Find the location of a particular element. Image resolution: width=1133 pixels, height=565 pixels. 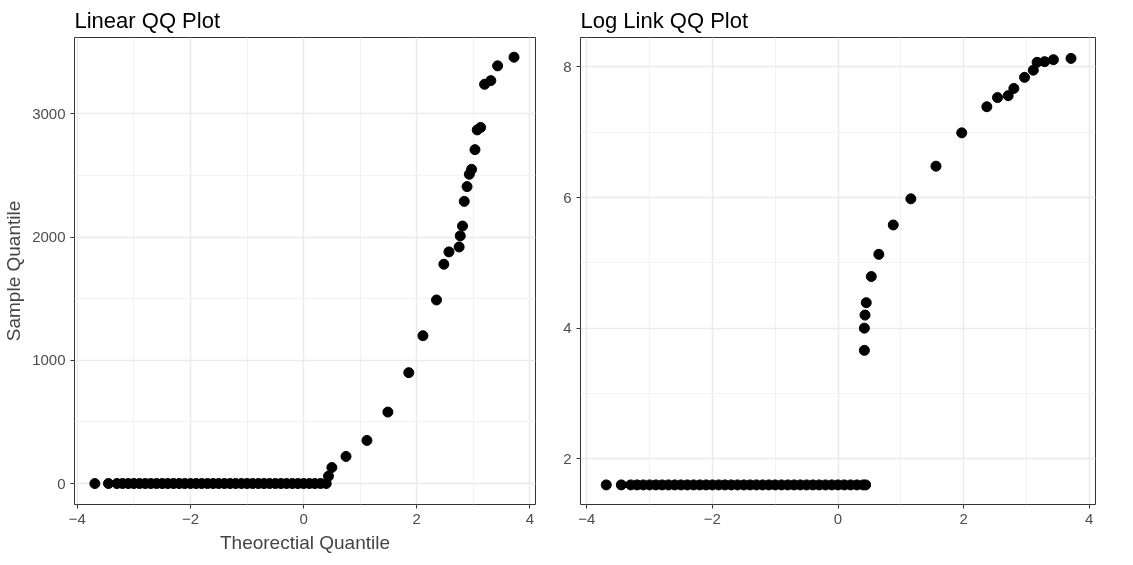

y-tick-label: 1000 is located at coordinates (49, 360).